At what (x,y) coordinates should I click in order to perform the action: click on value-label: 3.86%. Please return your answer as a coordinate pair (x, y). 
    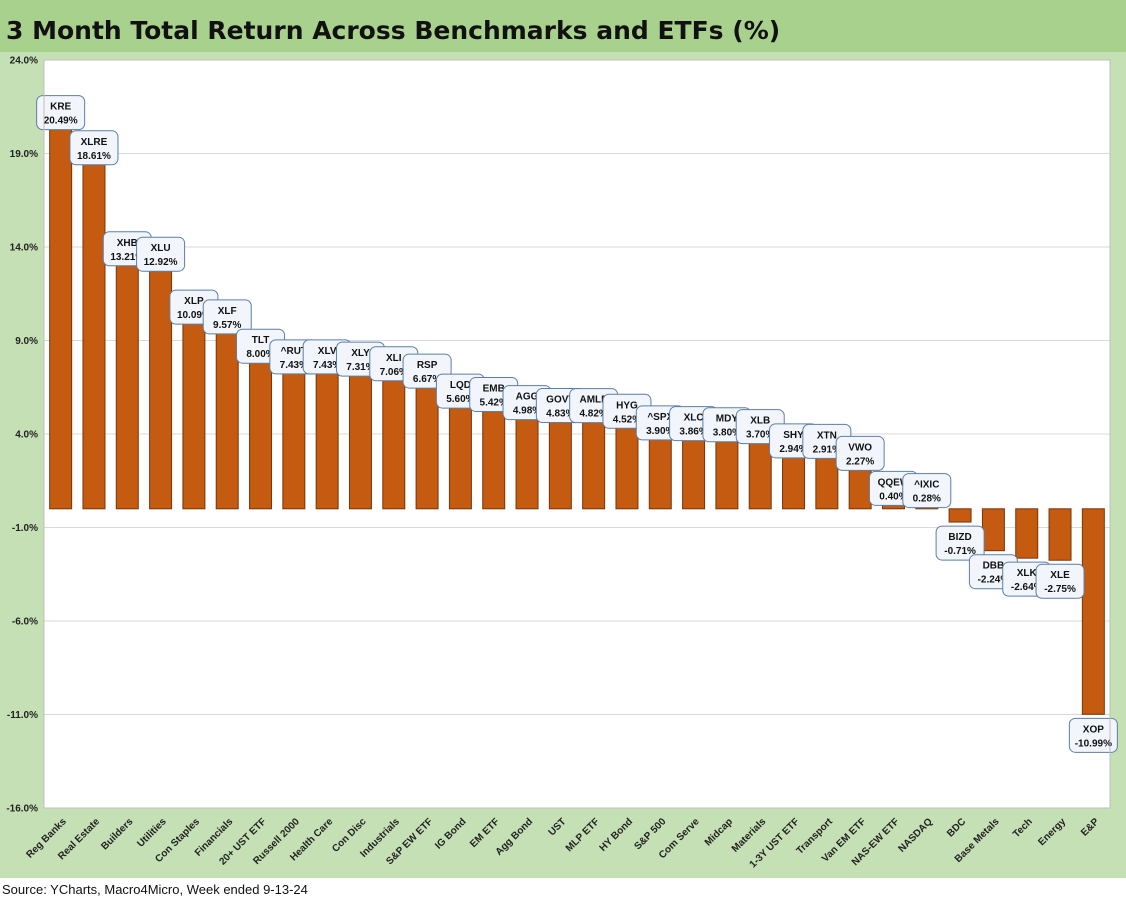
    Looking at the image, I should click on (693, 432).